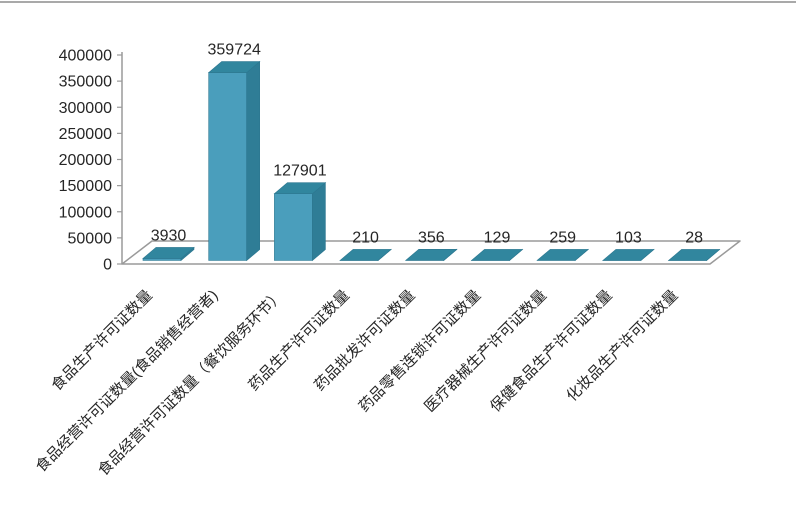  Describe the element at coordinates (107, 265) in the screenshot. I see `y-axis-tick-label: 0` at that location.